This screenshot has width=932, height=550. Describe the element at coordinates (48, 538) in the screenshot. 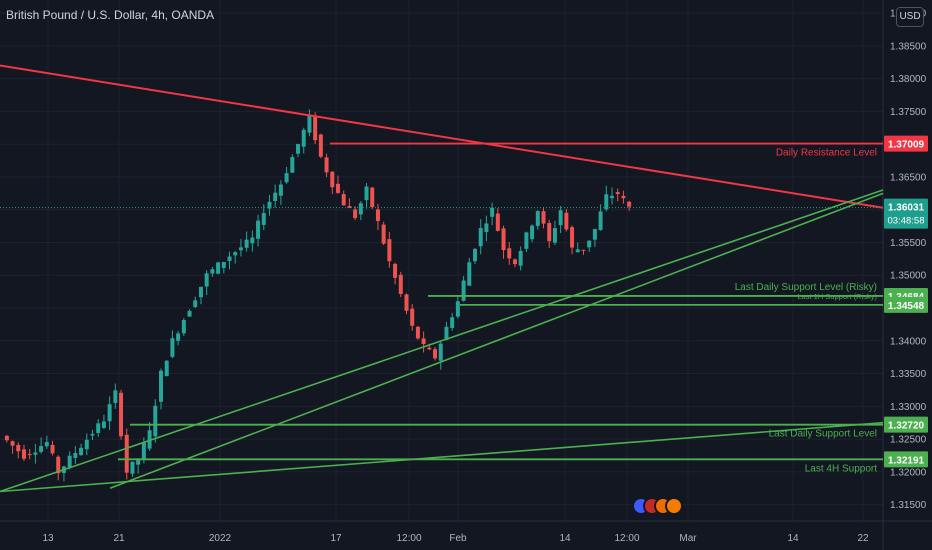

I see `x-tick-label: 13` at that location.